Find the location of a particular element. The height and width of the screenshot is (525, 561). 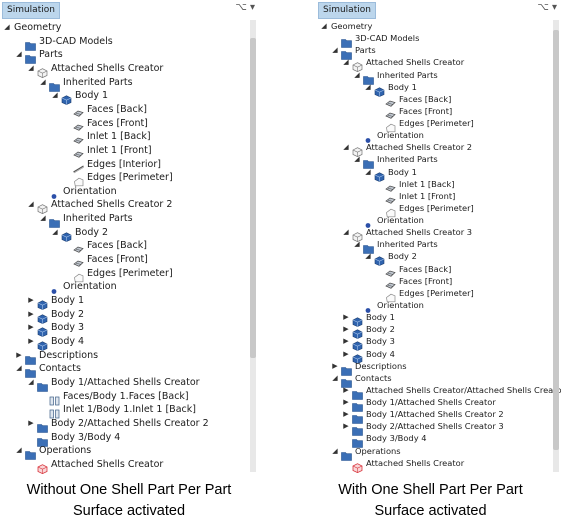

tree-scrollbar is located at coordinates (253, 246).